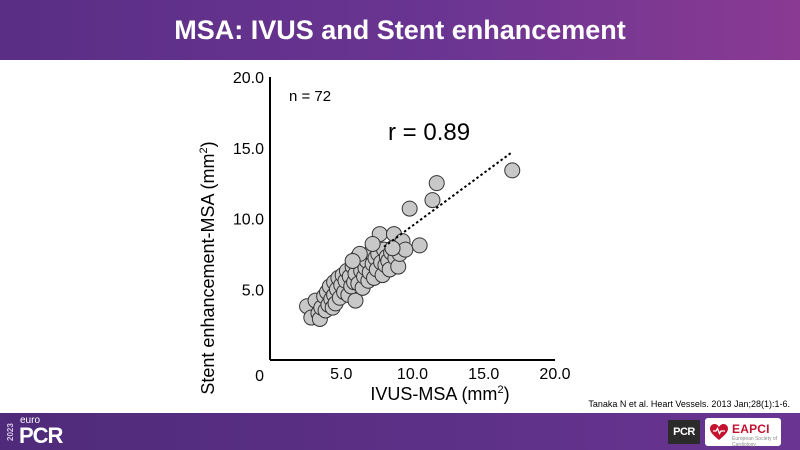  What do you see at coordinates (684, 432) in the screenshot?
I see `pcr-badge: PCR` at bounding box center [684, 432].